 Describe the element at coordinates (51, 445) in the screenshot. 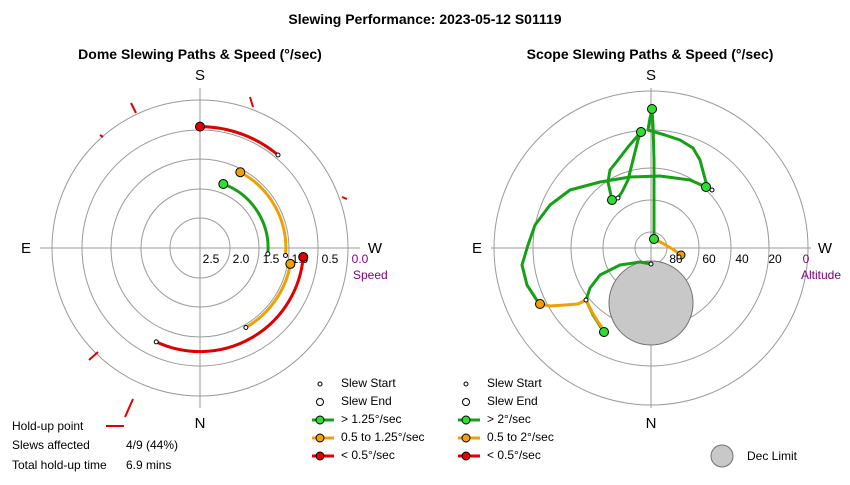

I see `slews-affected-label: Slews affected` at that location.